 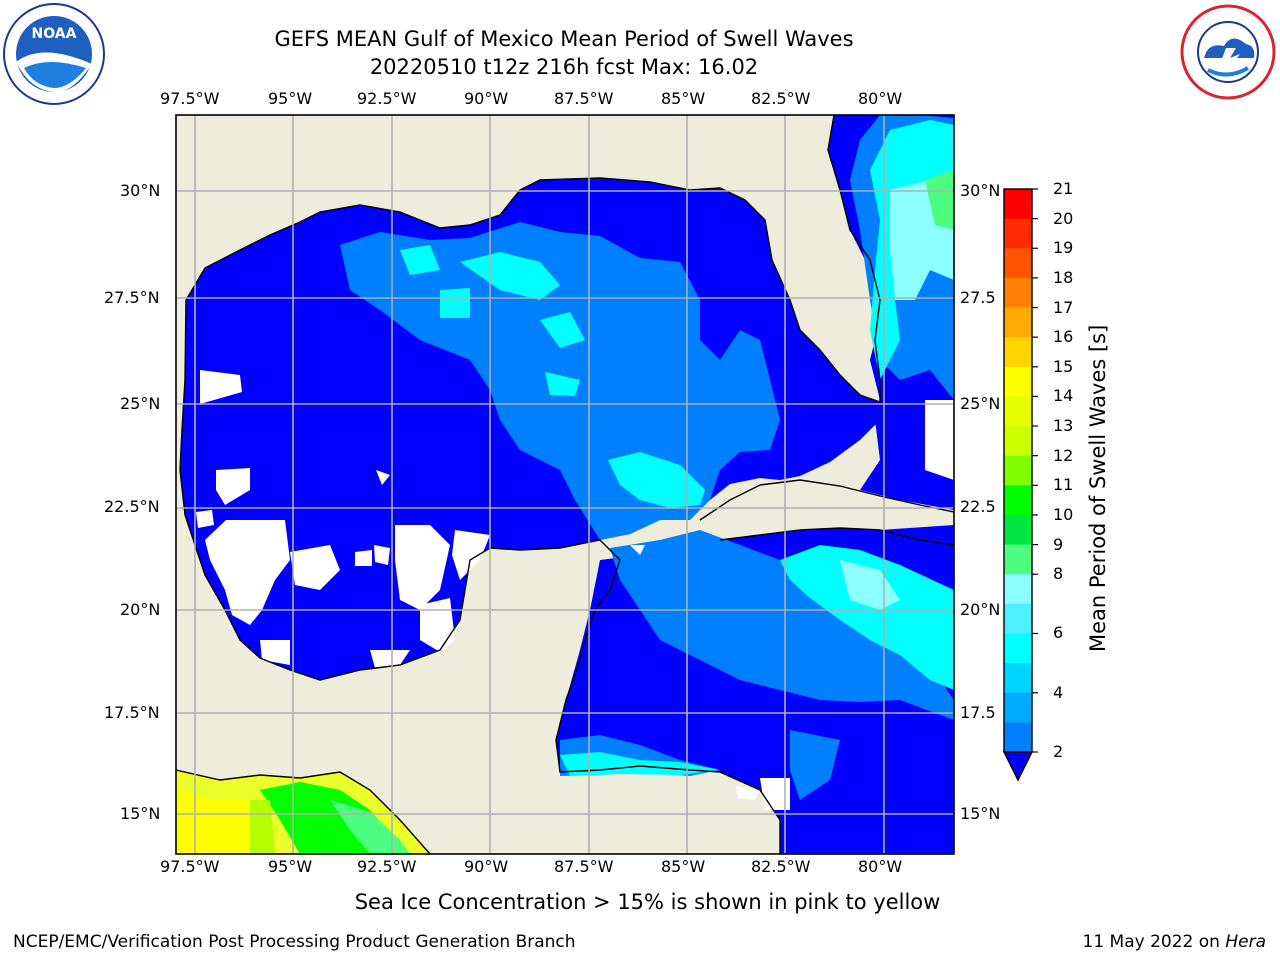 I want to click on nws-logo, so click(x=1228, y=52).